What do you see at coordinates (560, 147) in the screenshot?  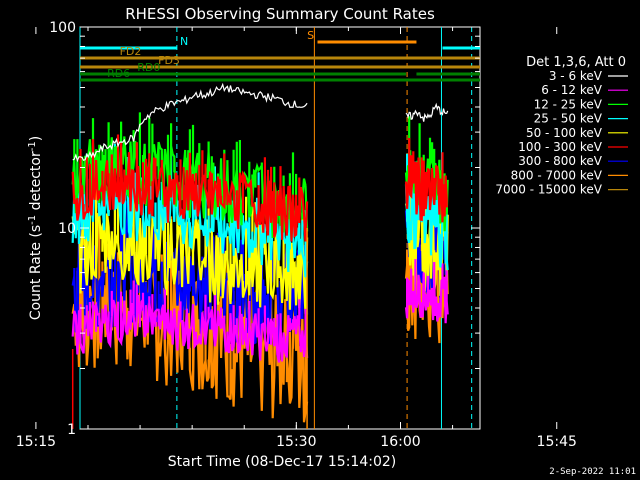 I see `legend-label-5: 100 - 300 keV` at bounding box center [560, 147].